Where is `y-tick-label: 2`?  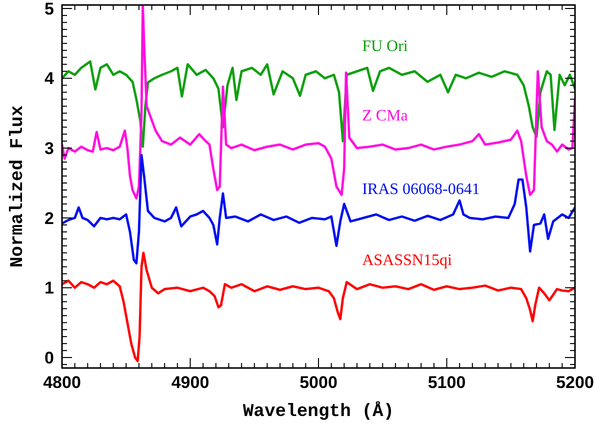
y-tick-label: 2 is located at coordinates (49, 218).